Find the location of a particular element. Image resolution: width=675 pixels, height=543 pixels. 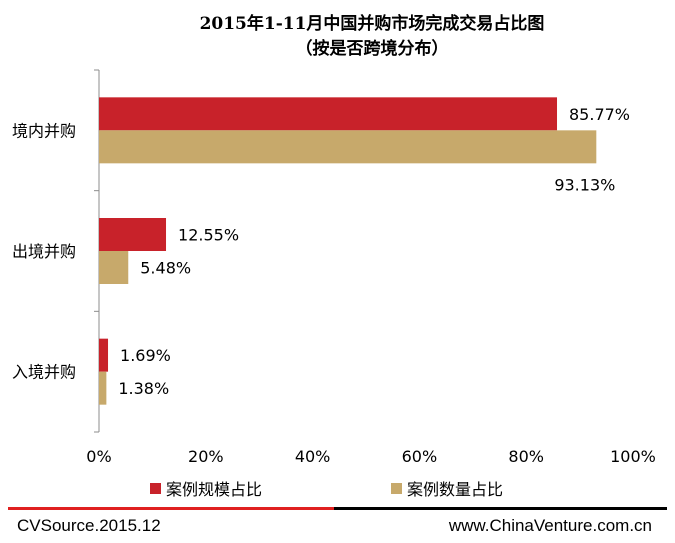

x-tick-label: 40% is located at coordinates (313, 456).